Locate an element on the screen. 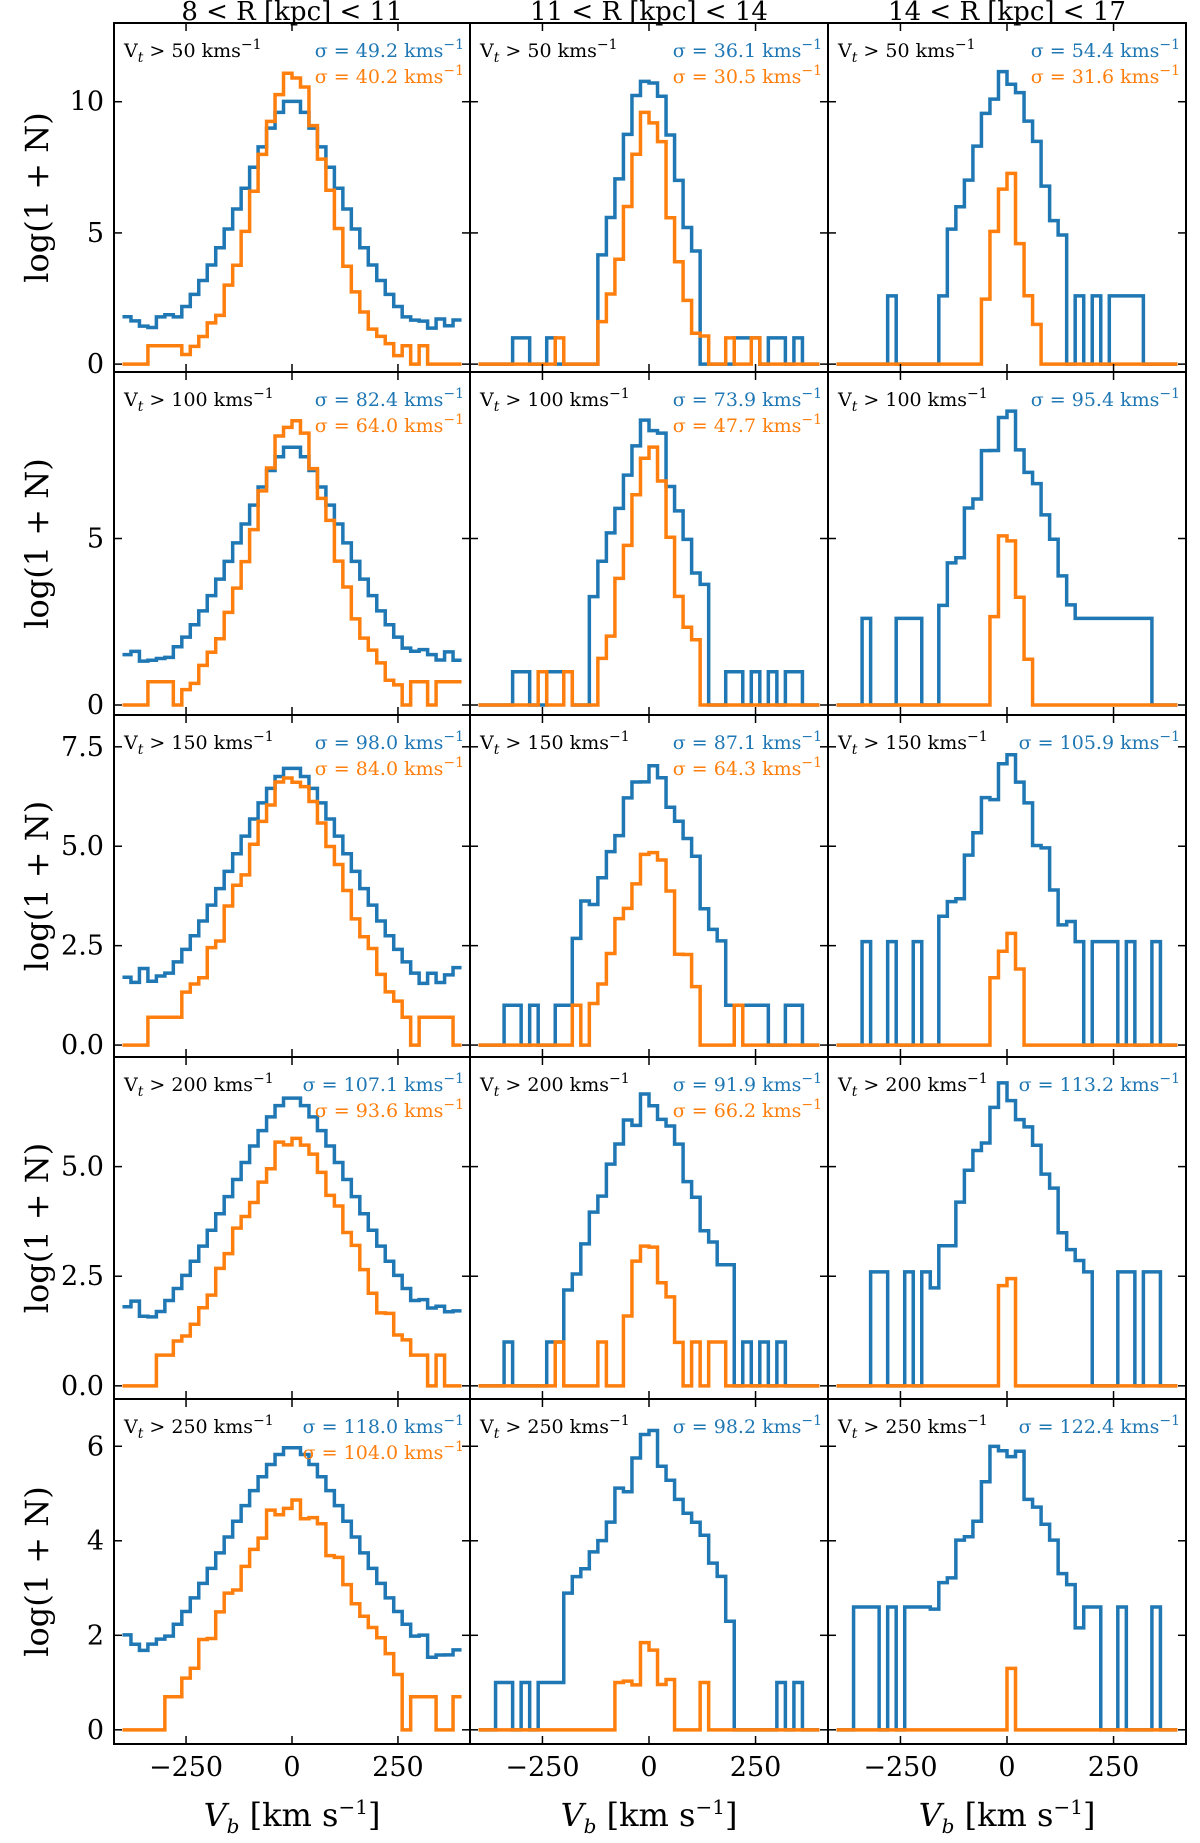 Image resolution: width=1200 pixels, height=1843 pixels. sigma-subset-label: σ = 31.6 kms−1 is located at coordinates (1105, 75).